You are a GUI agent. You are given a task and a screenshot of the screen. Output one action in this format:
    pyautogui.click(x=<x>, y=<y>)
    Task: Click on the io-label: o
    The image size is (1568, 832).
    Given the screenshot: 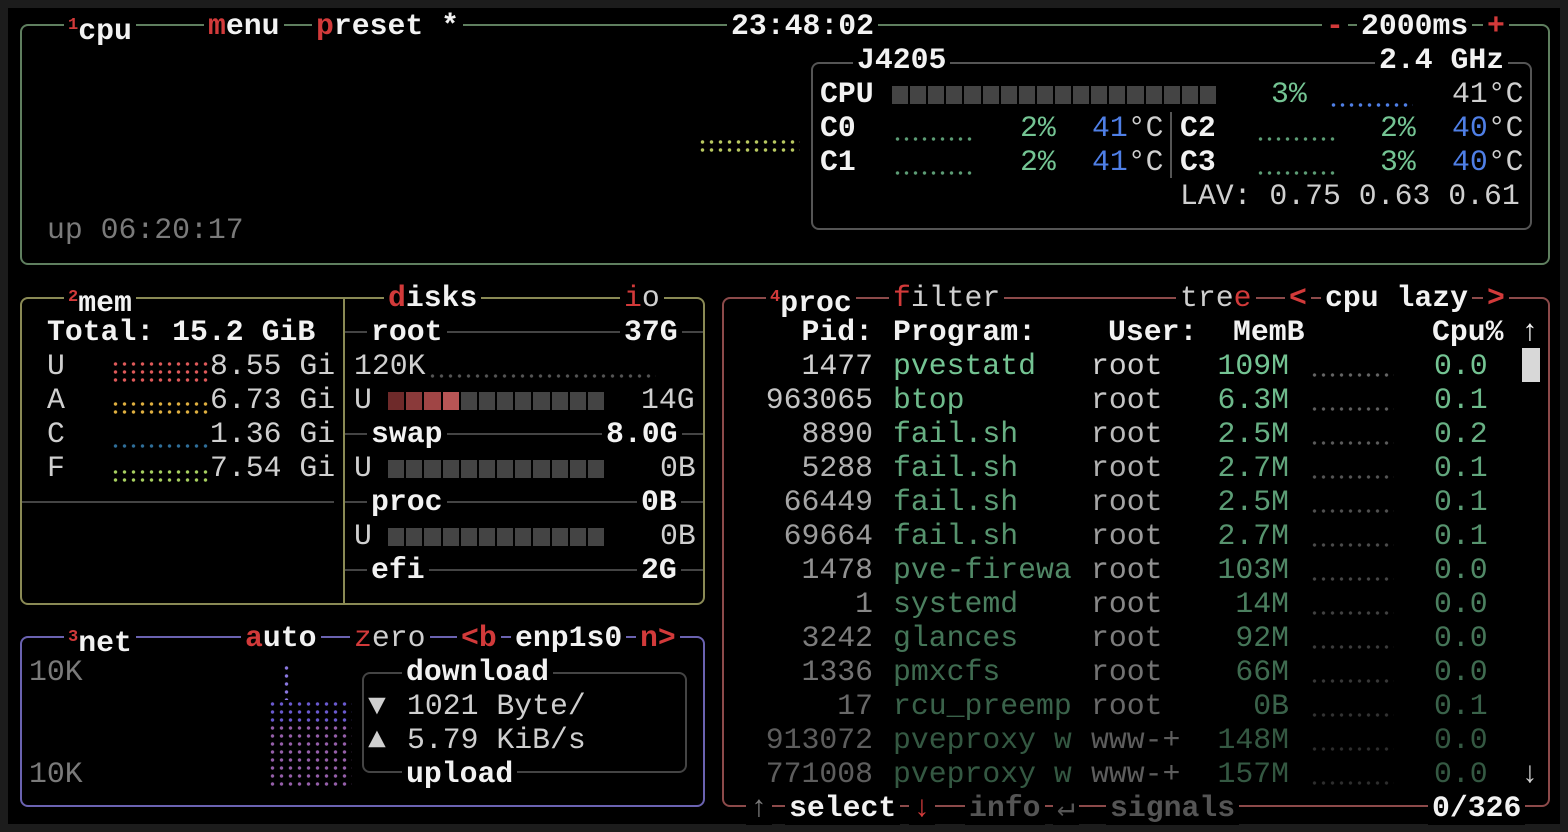 What is the action you would take?
    pyautogui.click(x=650, y=298)
    